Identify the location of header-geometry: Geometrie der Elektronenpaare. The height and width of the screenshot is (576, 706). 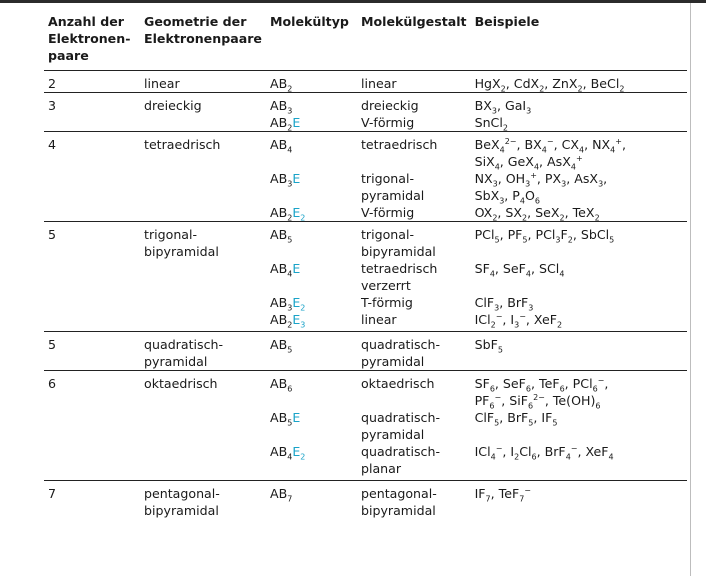
(203, 40).